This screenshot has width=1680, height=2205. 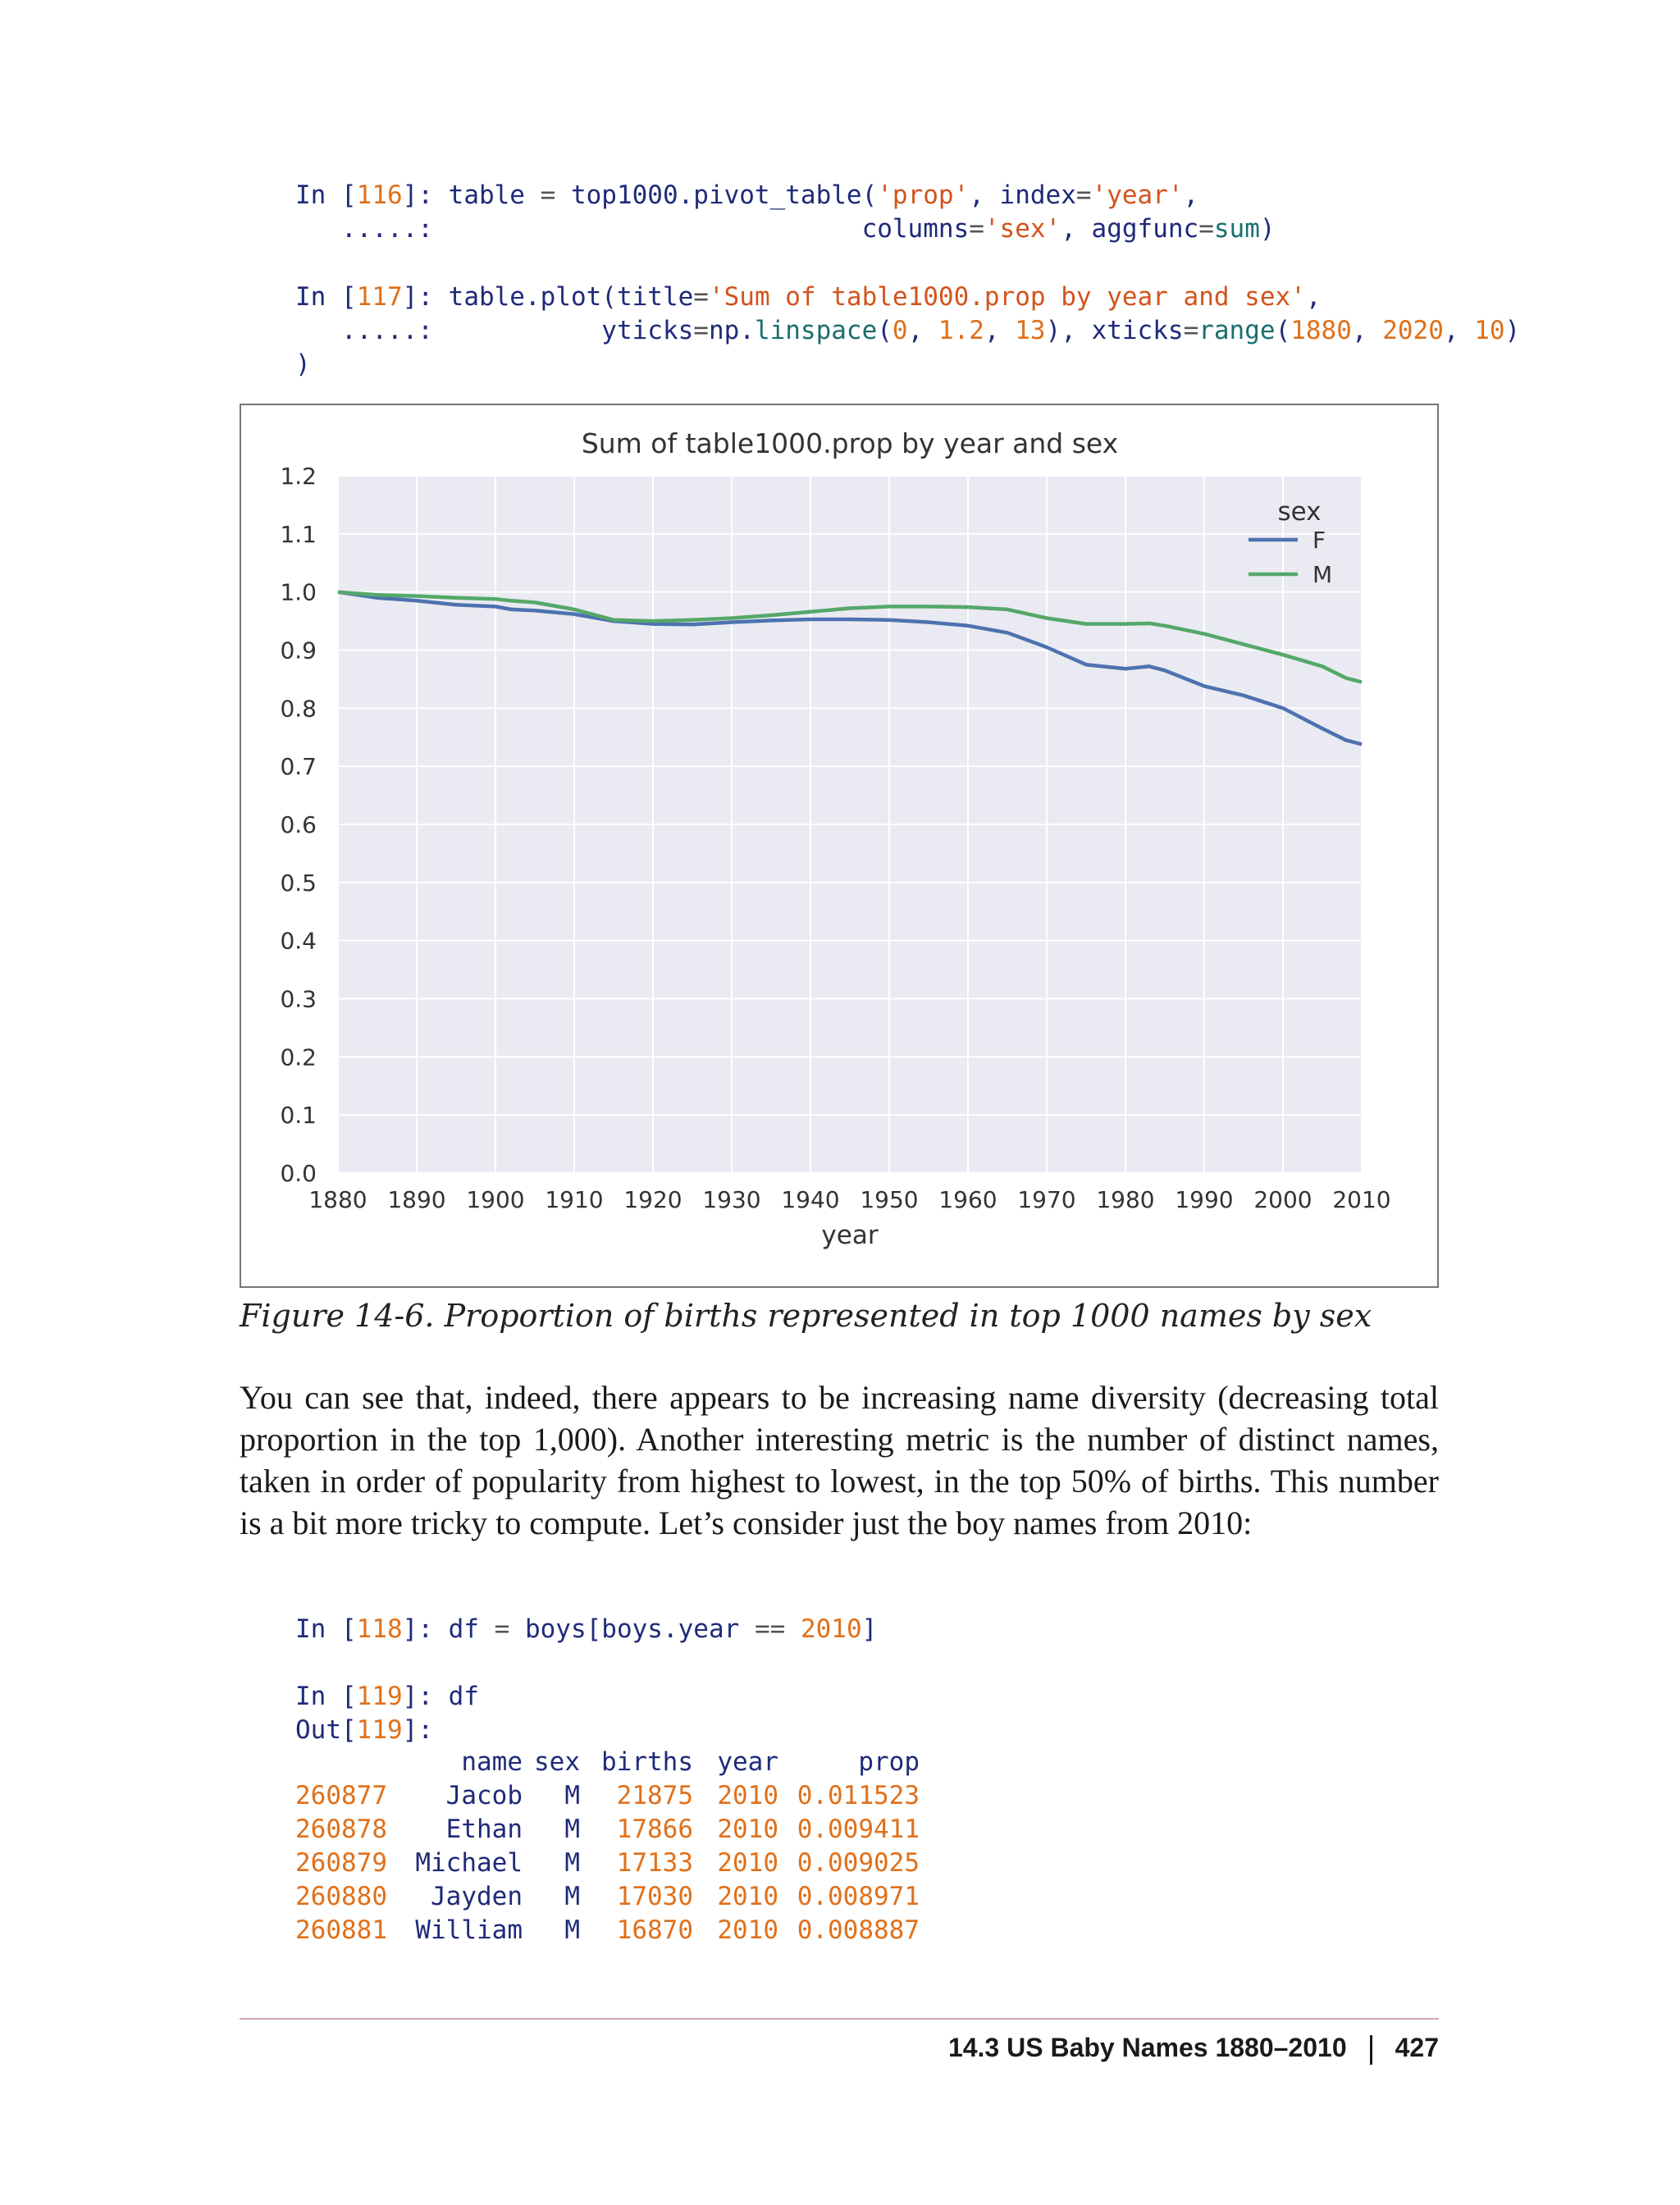 I want to click on code-token: 2010, so click(x=831, y=1629).